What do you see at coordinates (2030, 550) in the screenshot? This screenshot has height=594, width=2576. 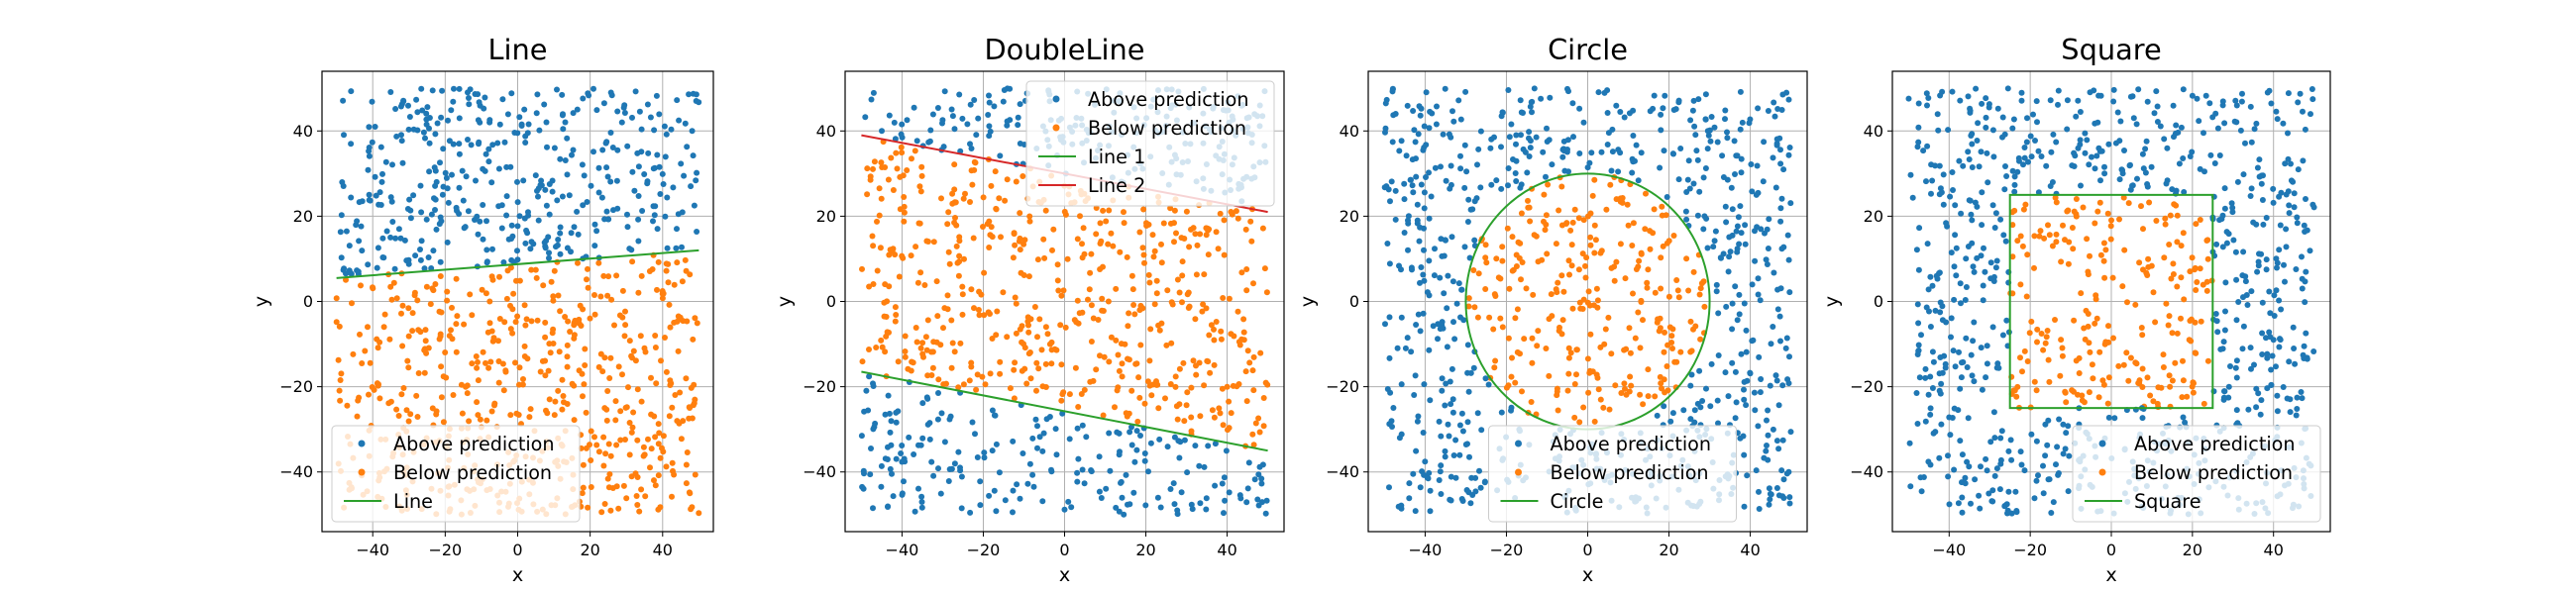 I see `x-tick-label: −20` at bounding box center [2030, 550].